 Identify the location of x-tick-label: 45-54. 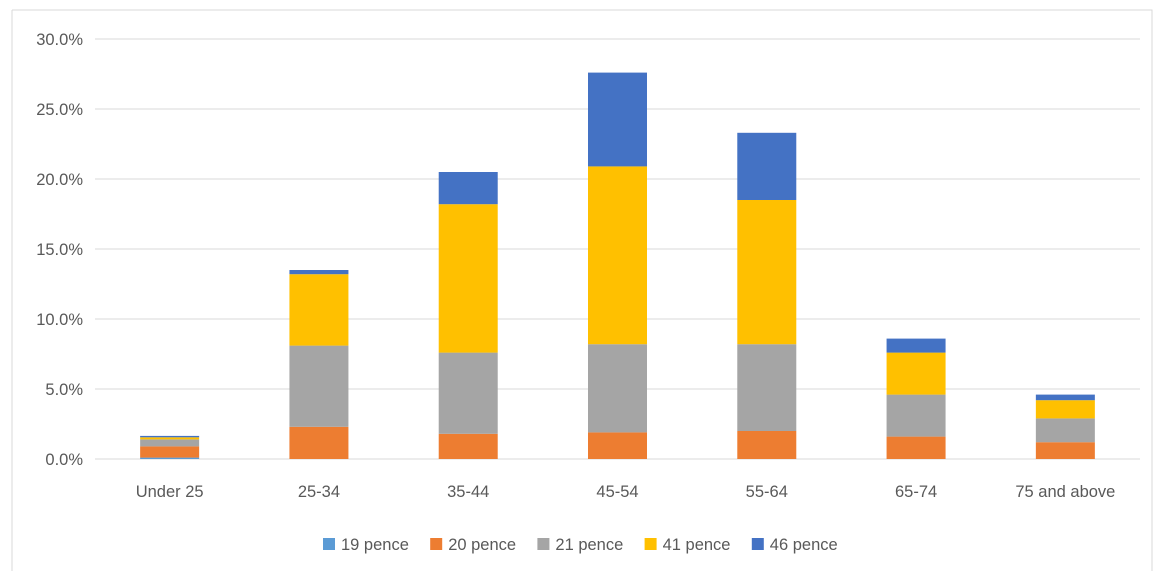
(617, 492).